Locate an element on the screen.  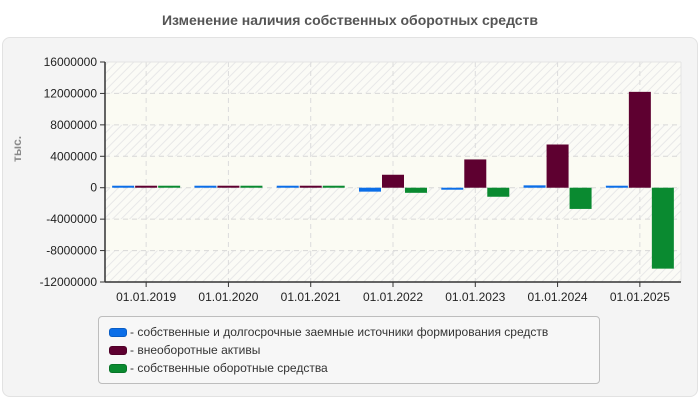
x-tick-label: 01.01.2021 is located at coordinates (311, 297).